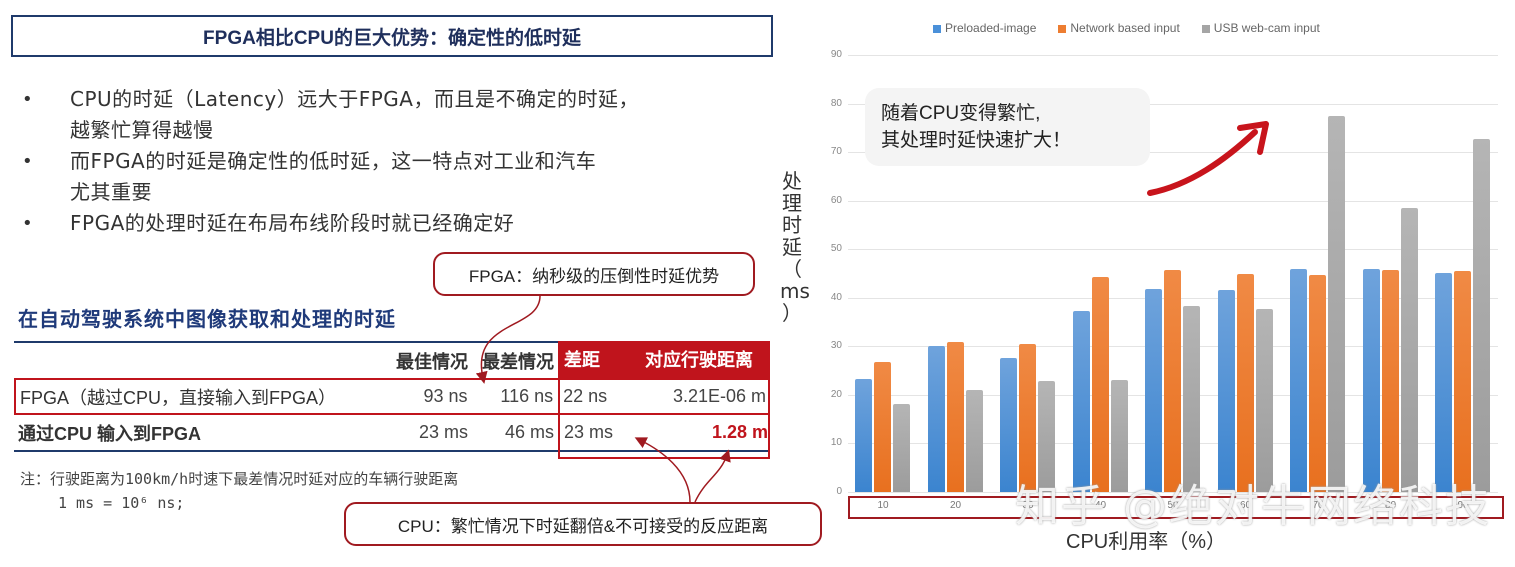 Image resolution: width=1515 pixels, height=567 pixels. What do you see at coordinates (1390, 505) in the screenshot?
I see `x-tick-label: 80` at bounding box center [1390, 505].